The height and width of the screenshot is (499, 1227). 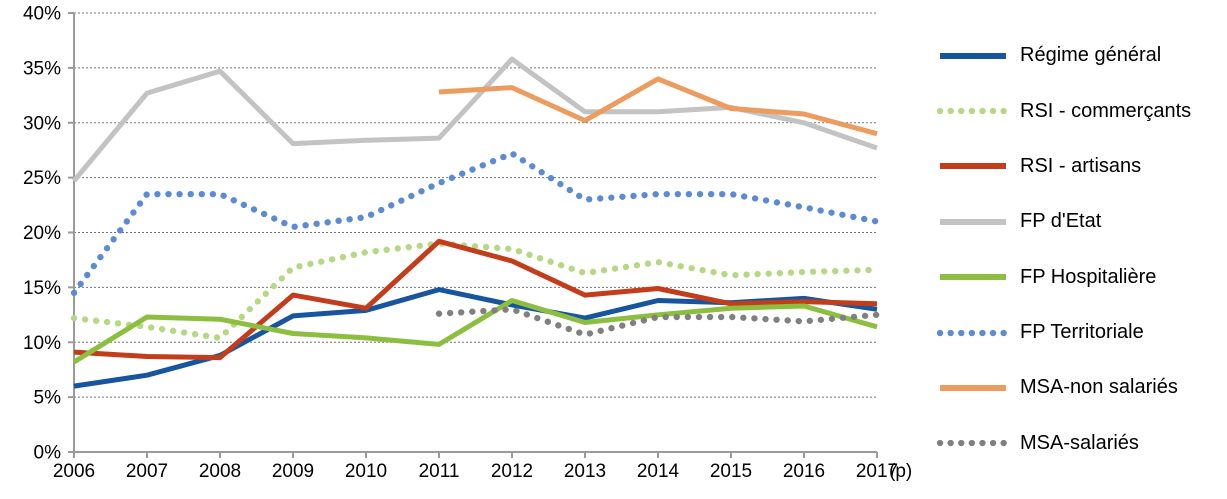 I want to click on series-line-fp-hospitaliere, so click(x=475, y=331).